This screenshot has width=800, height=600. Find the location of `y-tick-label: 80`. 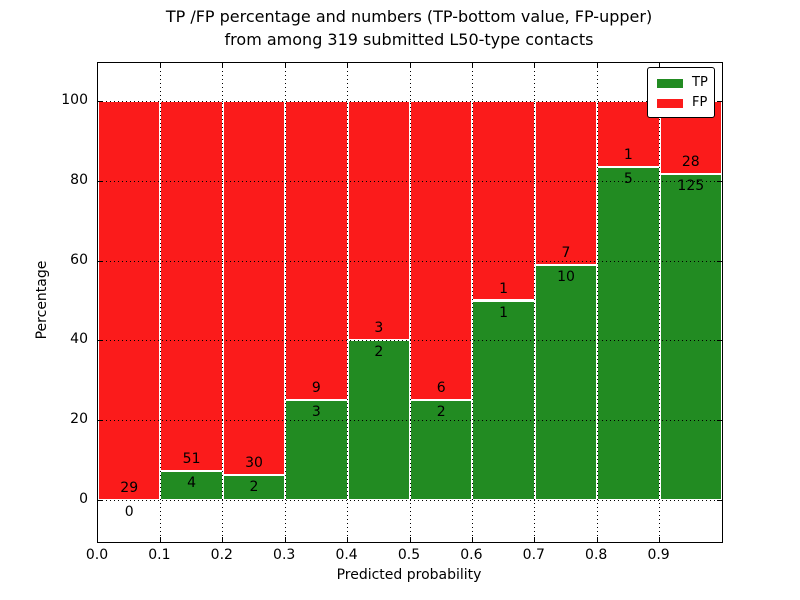

y-tick-label: 80 is located at coordinates (79, 179).